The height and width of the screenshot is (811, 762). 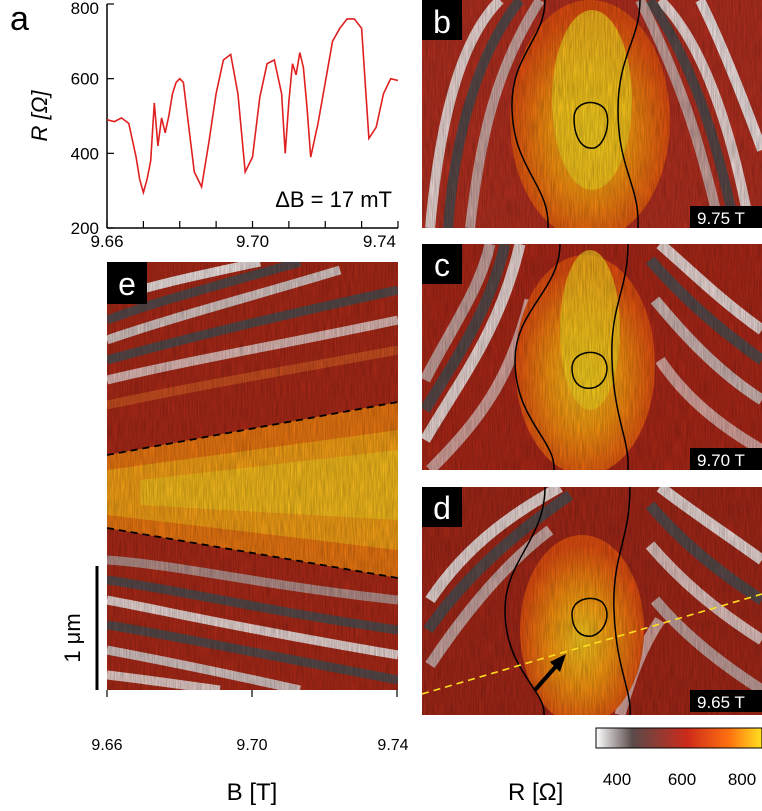 I want to click on bottom-tick-label: 9.70, so click(x=251, y=745).